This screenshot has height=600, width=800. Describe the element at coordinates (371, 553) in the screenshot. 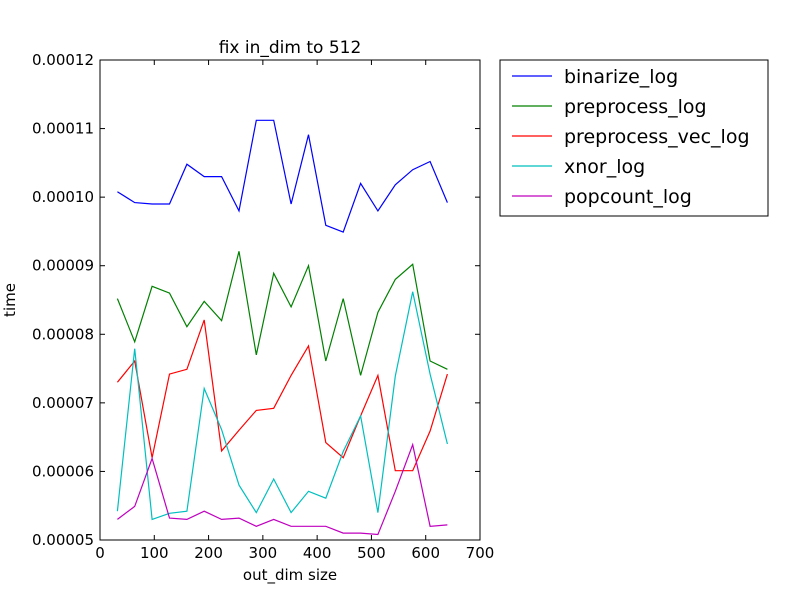

I see `x-tick-label: 500` at that location.